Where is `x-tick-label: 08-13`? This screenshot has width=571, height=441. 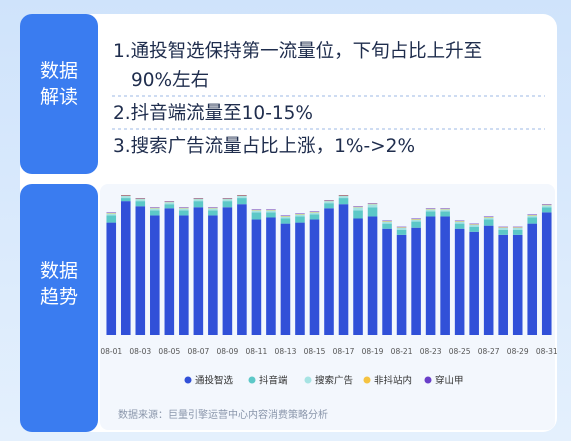
x-tick-label: 08-13 is located at coordinates (286, 351).